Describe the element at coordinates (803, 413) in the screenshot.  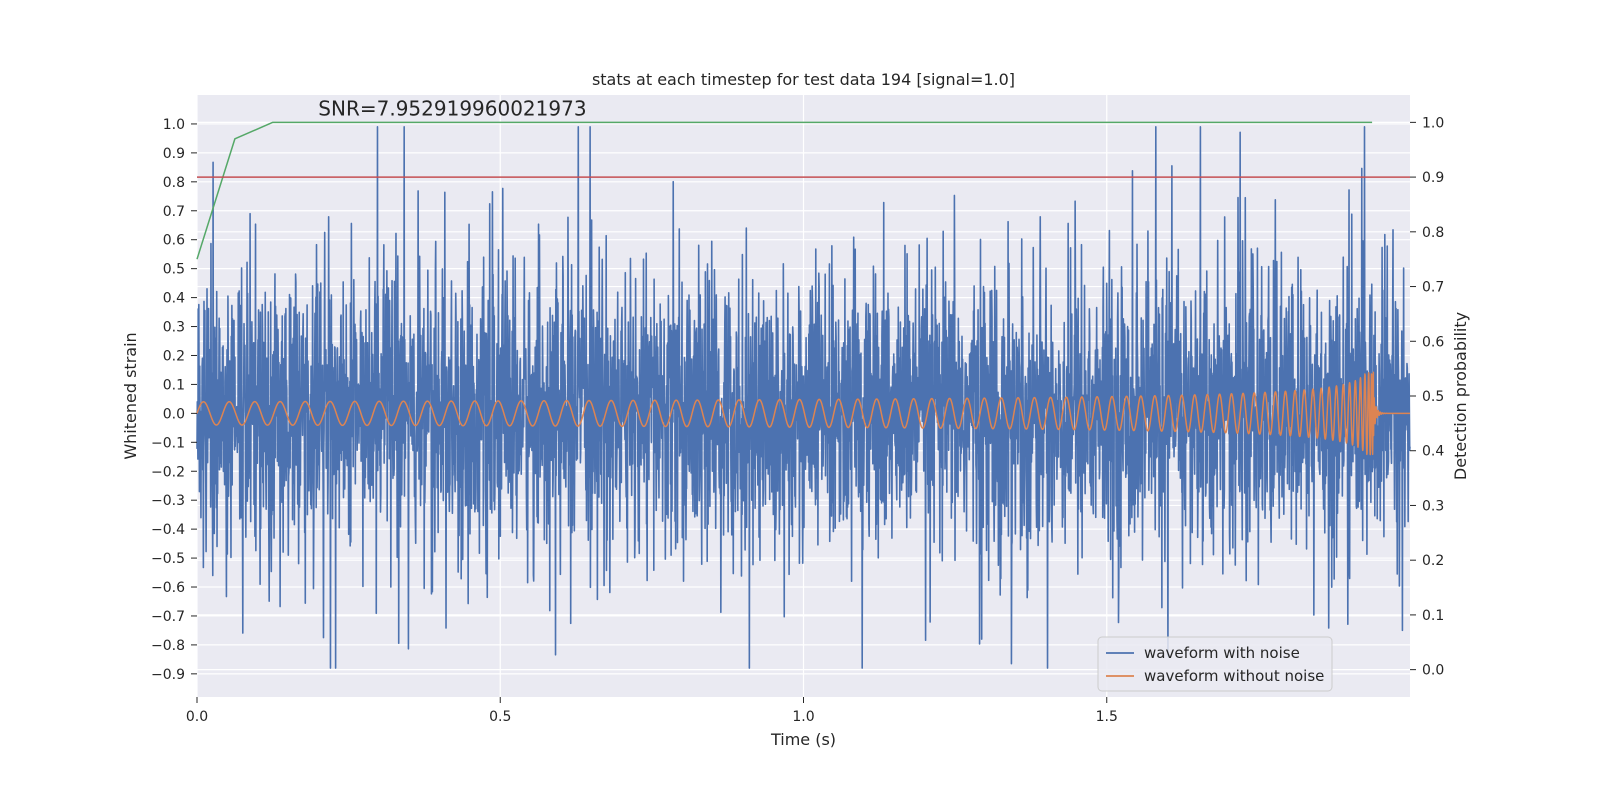
I see `series-waveform-without-noise` at that location.